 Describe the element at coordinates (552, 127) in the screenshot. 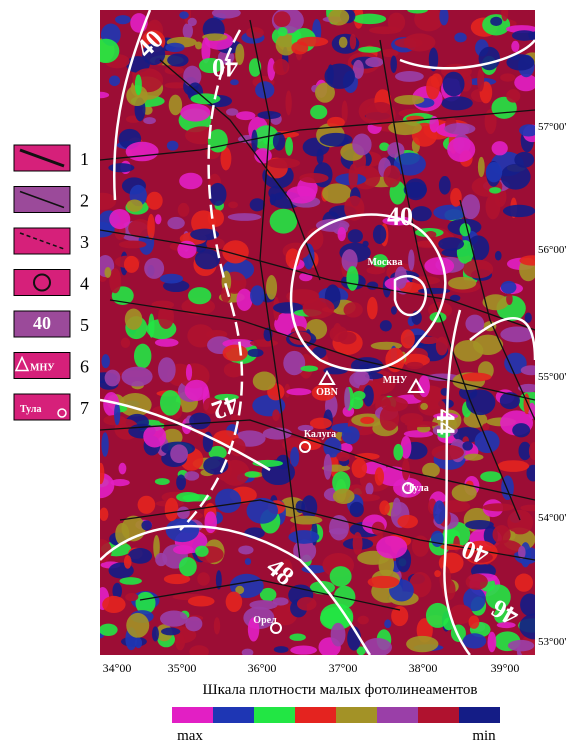

I see `latitude-label: 57°00'` at that location.